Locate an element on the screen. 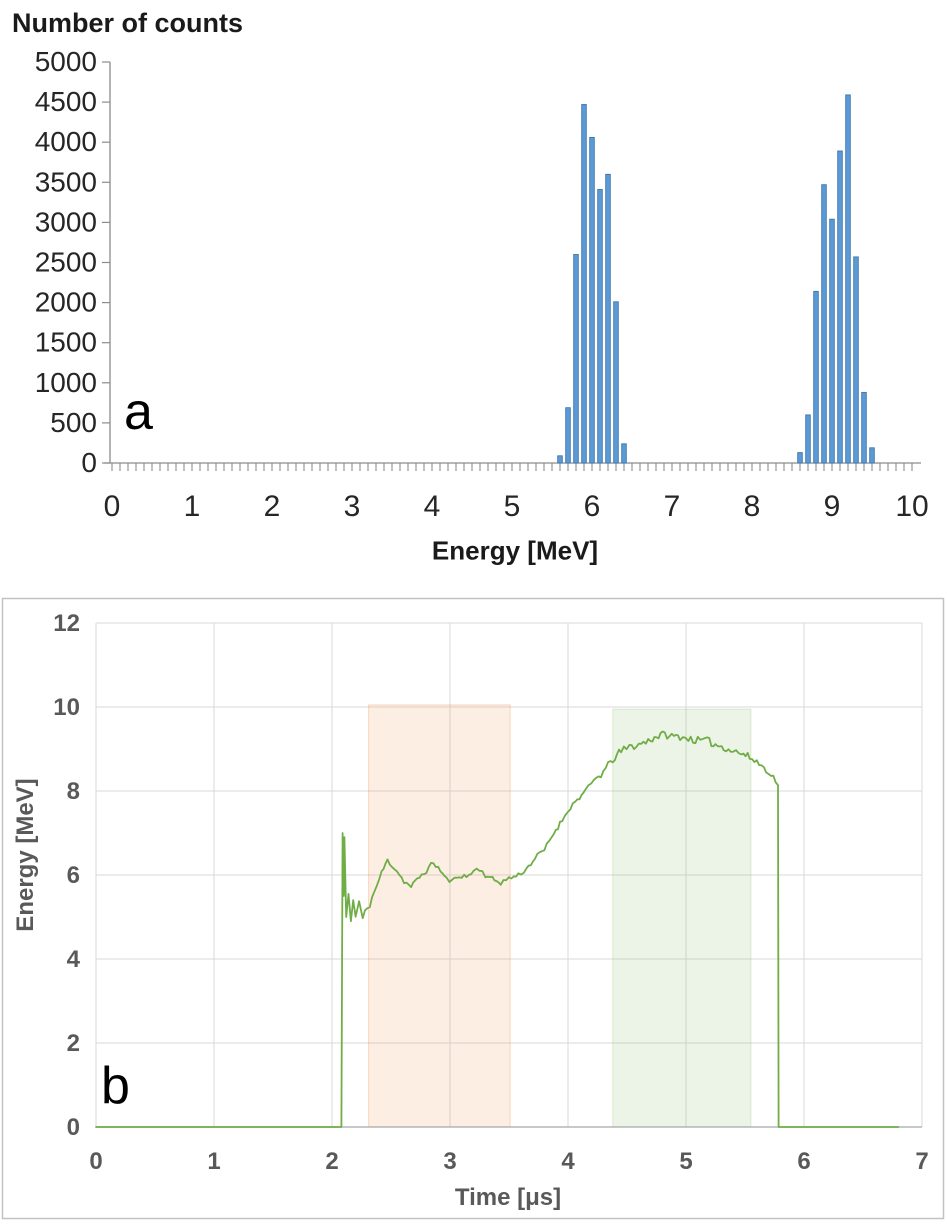  y-tick-label: 2000 is located at coordinates (66, 302).